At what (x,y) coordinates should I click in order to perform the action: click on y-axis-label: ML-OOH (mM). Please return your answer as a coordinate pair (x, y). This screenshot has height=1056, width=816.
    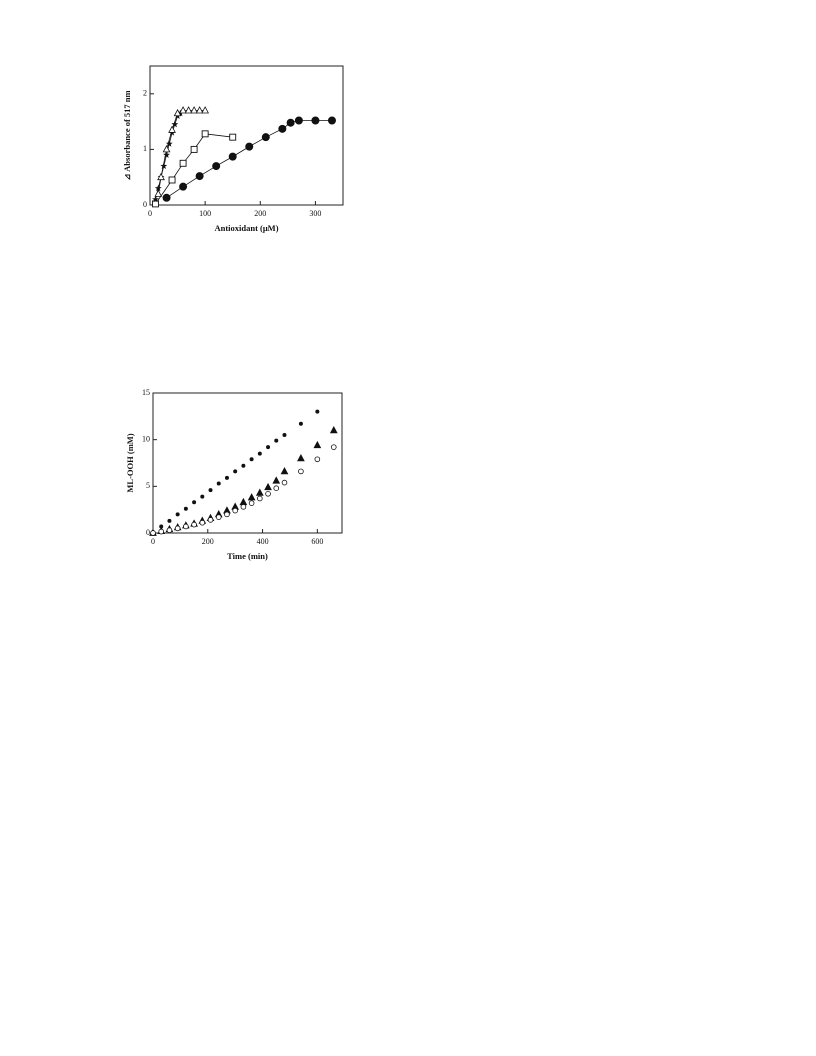
    Looking at the image, I should click on (130, 462).